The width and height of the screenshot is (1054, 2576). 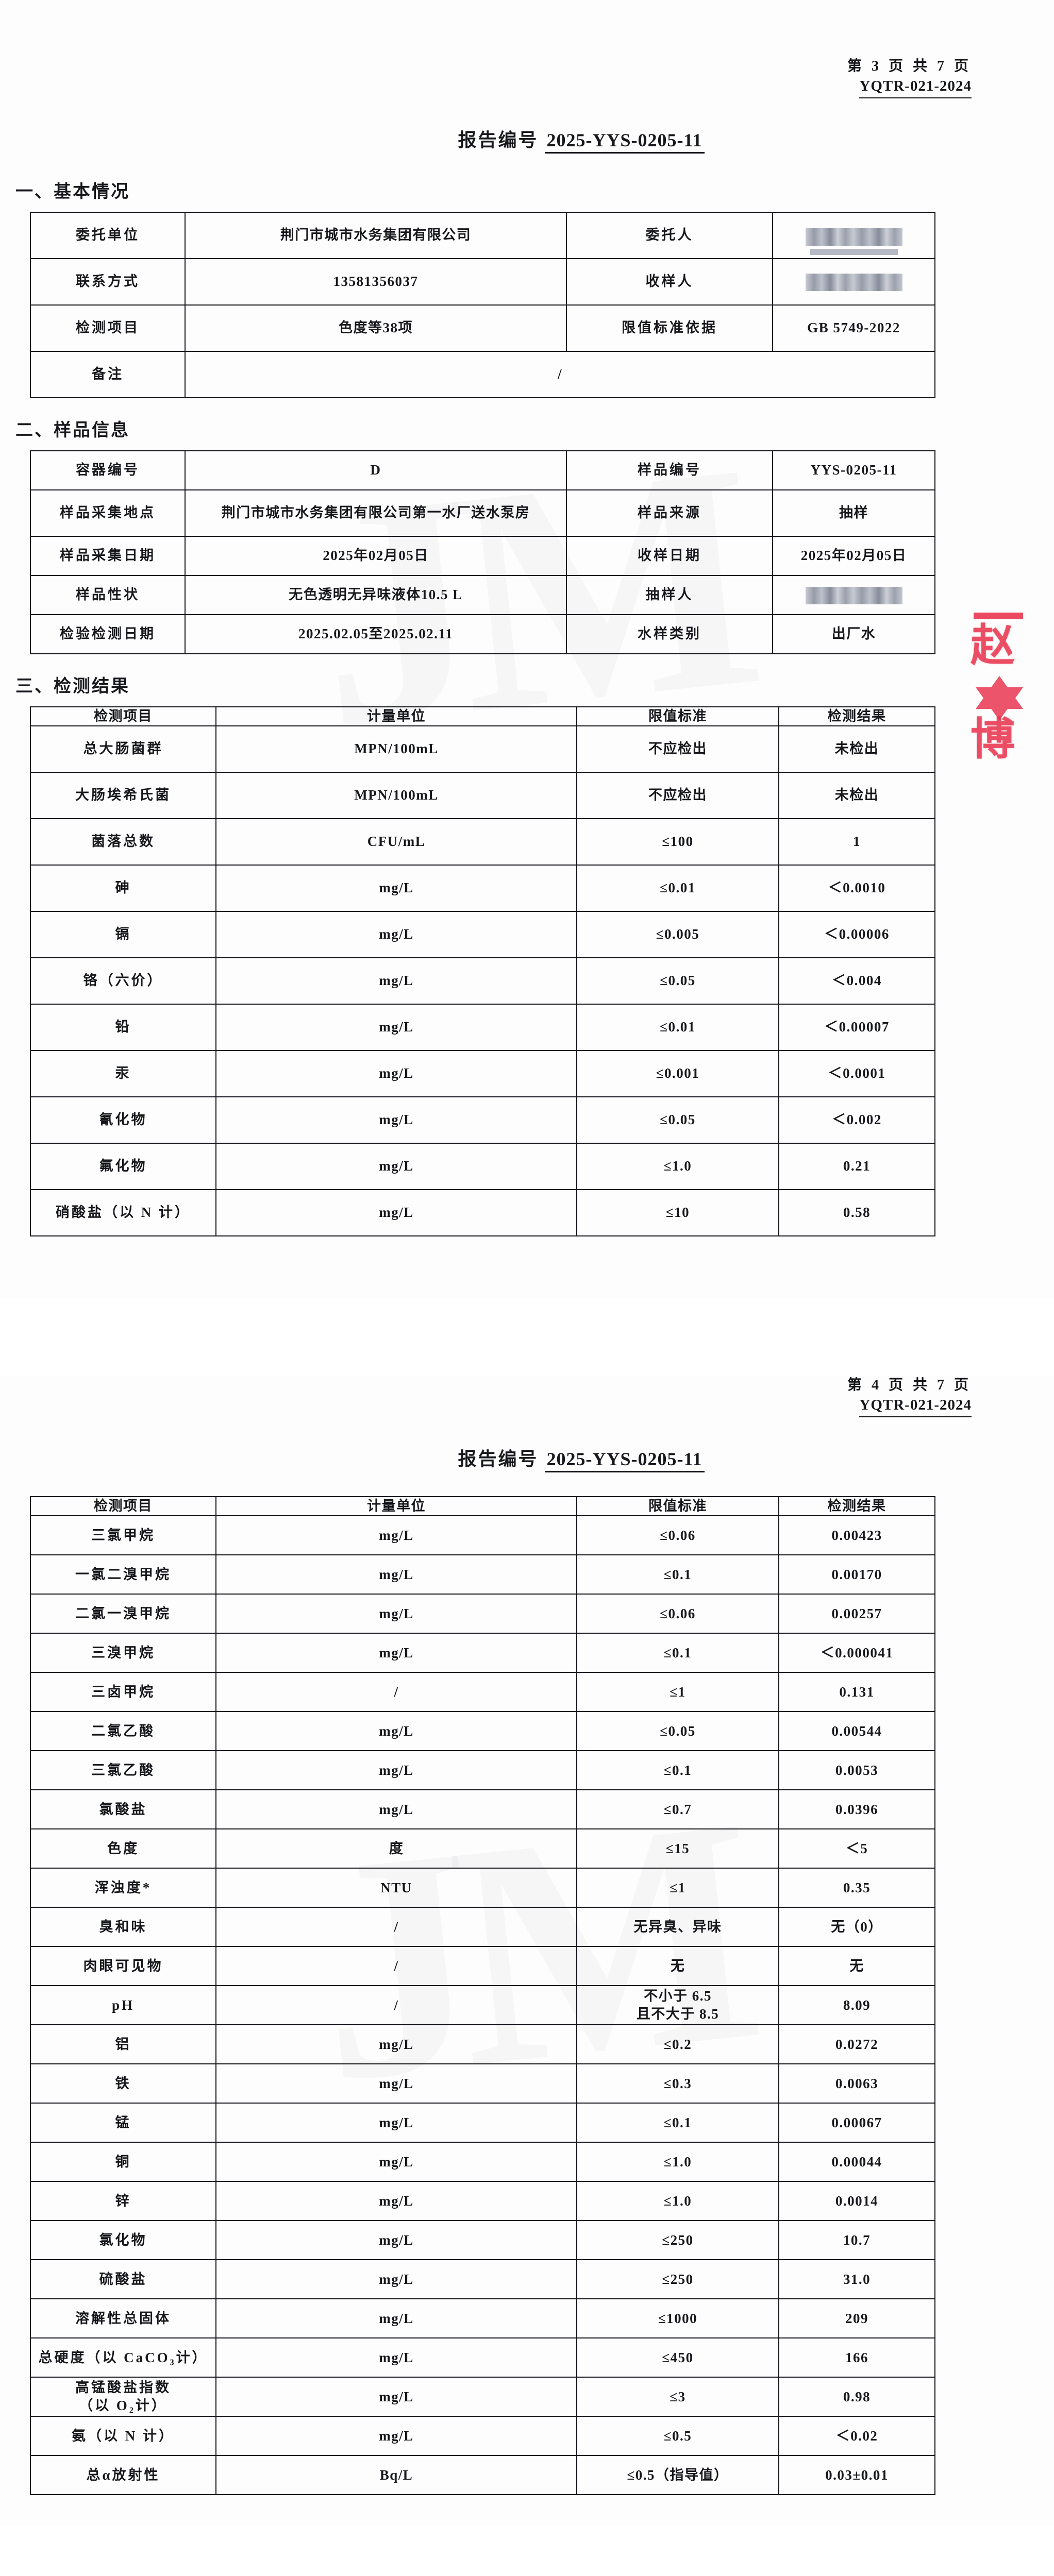 I want to click on row-label: 检验检测日期, so click(x=108, y=634).